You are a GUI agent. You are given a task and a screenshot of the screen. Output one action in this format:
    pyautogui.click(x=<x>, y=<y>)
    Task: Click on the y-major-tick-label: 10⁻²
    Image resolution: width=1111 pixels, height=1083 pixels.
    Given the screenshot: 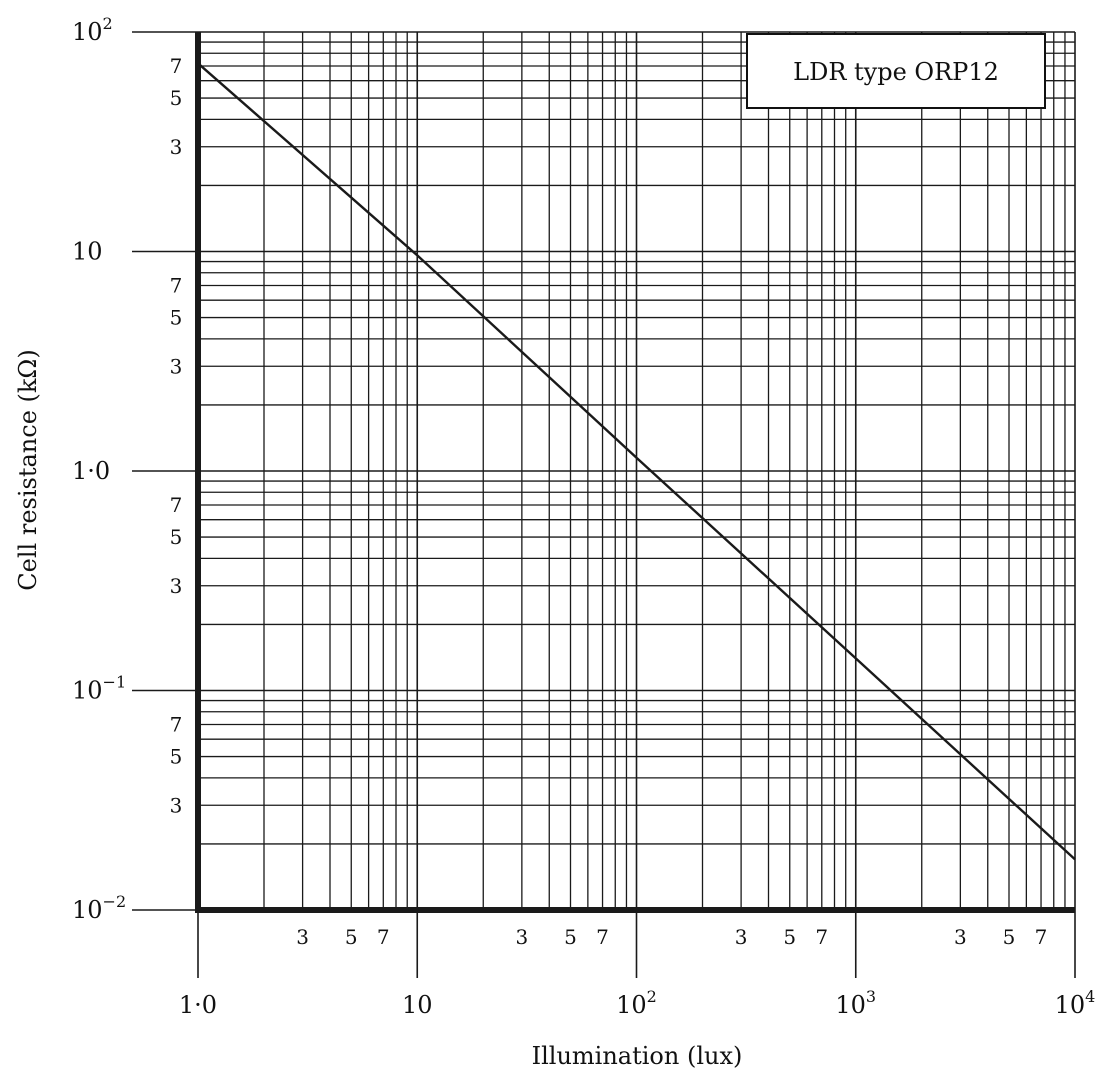 What is the action you would take?
    pyautogui.click(x=99, y=908)
    